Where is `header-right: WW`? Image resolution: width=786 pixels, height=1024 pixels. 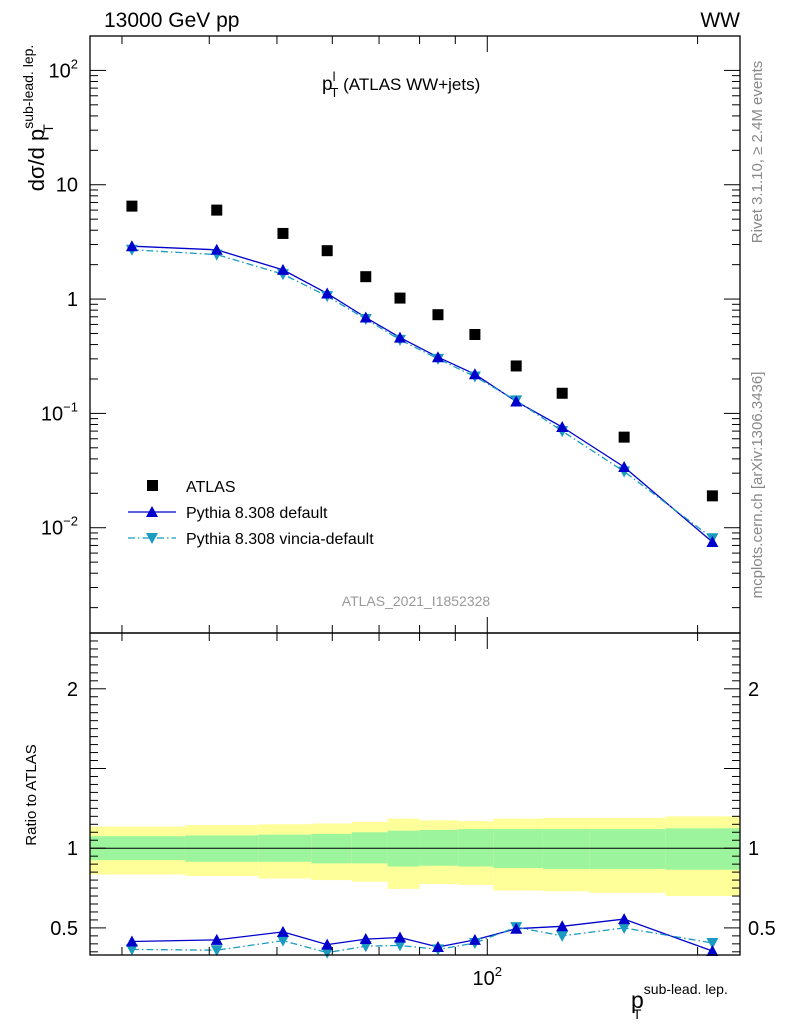
header-right: WW is located at coordinates (720, 20).